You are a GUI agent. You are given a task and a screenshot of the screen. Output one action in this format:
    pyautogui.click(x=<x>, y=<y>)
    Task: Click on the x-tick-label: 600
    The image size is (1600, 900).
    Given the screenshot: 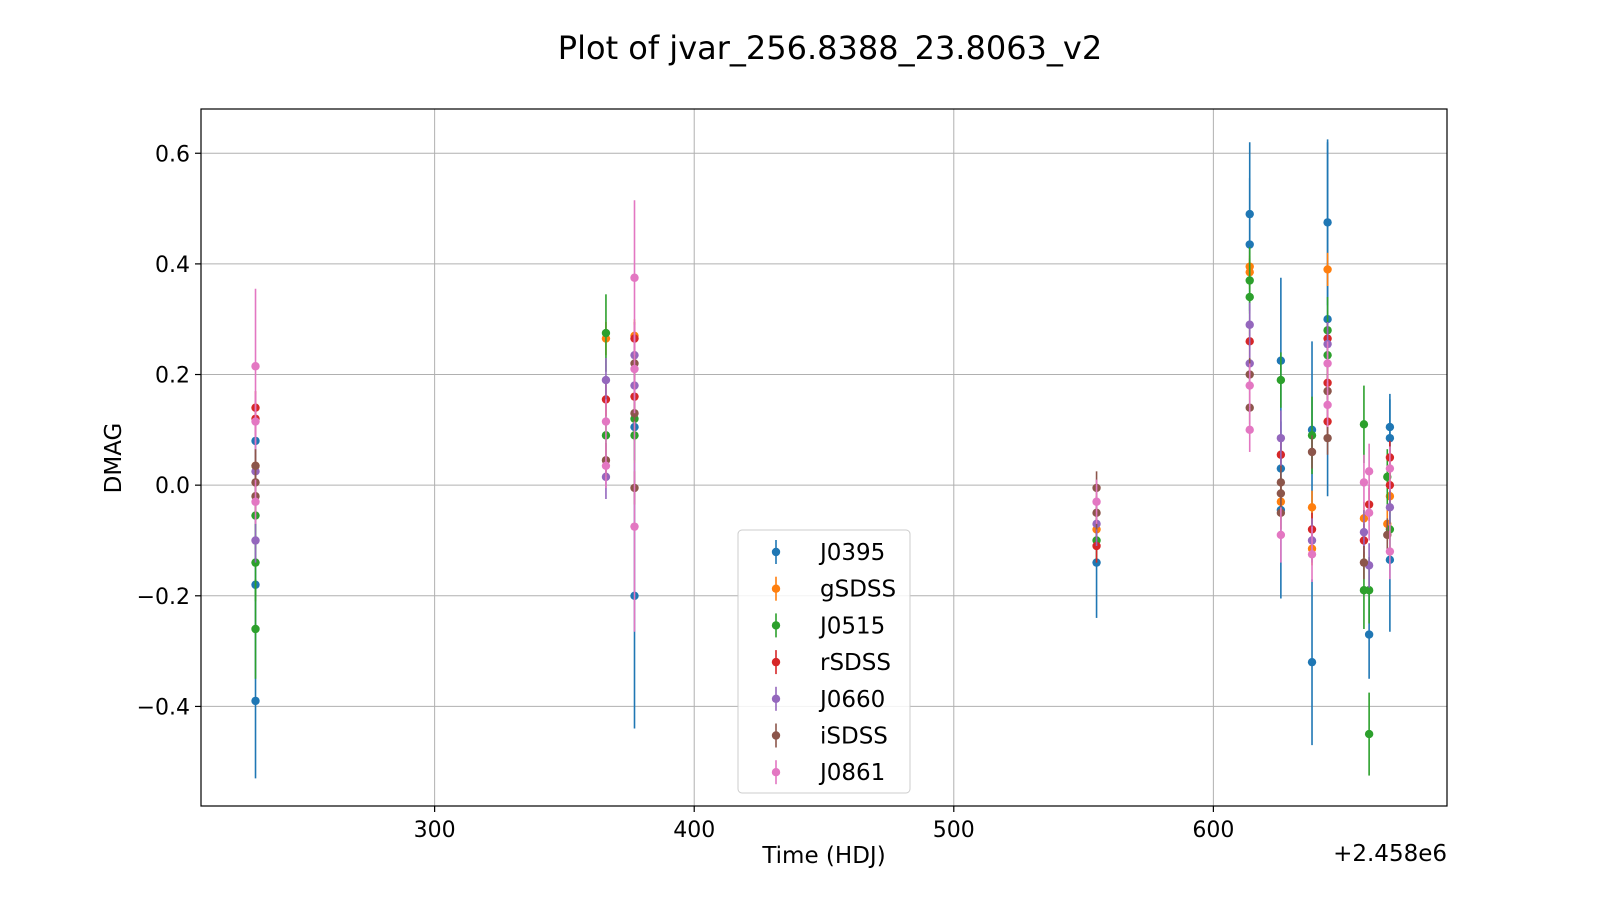 What is the action you would take?
    pyautogui.click(x=1213, y=830)
    